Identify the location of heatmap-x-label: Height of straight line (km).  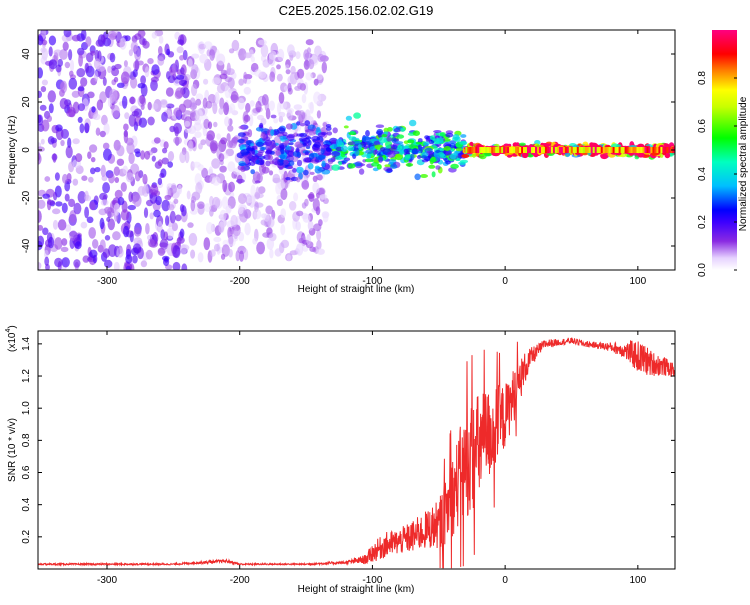
(356, 289).